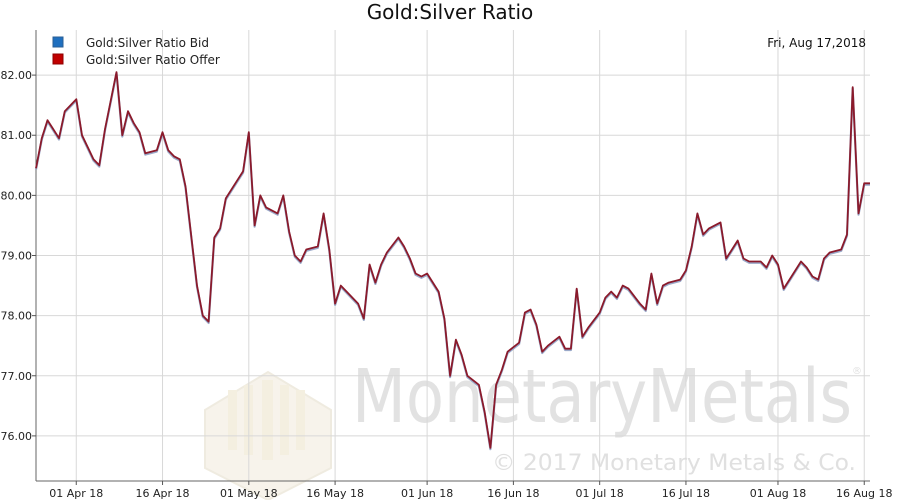 The image size is (900, 500). Describe the element at coordinates (602, 397) in the screenshot. I see `watermark-brand: MonetaryMetals` at that location.